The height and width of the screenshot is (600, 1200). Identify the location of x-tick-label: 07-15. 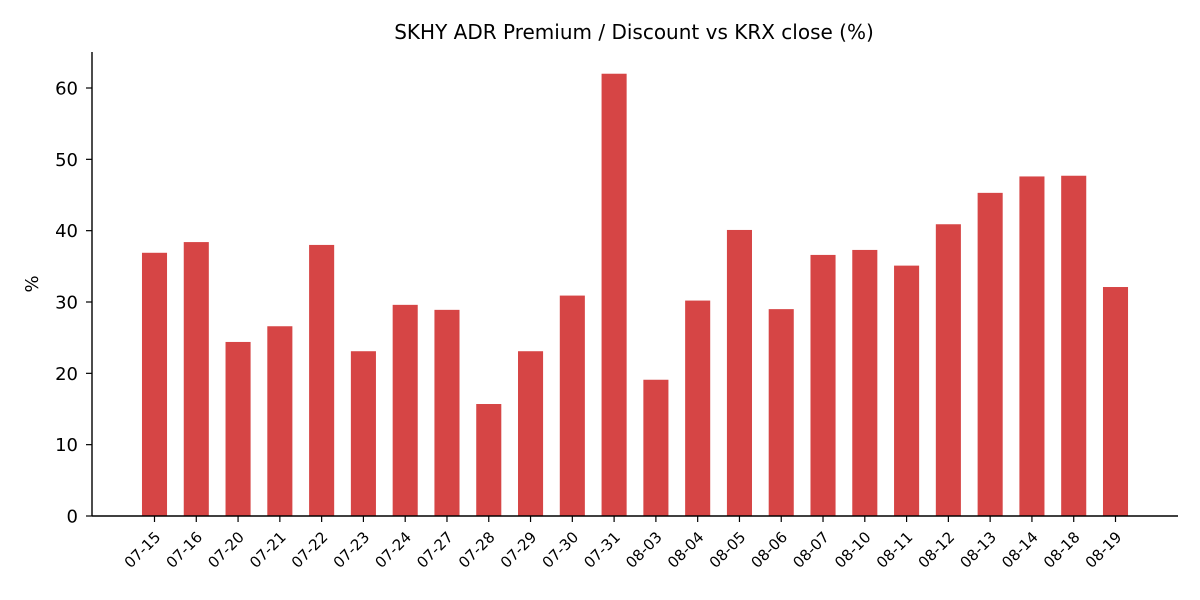
(143, 550).